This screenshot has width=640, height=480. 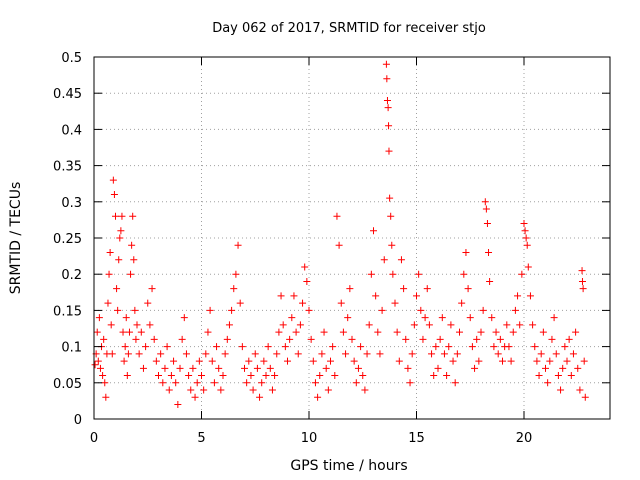 What do you see at coordinates (94, 438) in the screenshot?
I see `x-tick-label: 0` at bounding box center [94, 438].